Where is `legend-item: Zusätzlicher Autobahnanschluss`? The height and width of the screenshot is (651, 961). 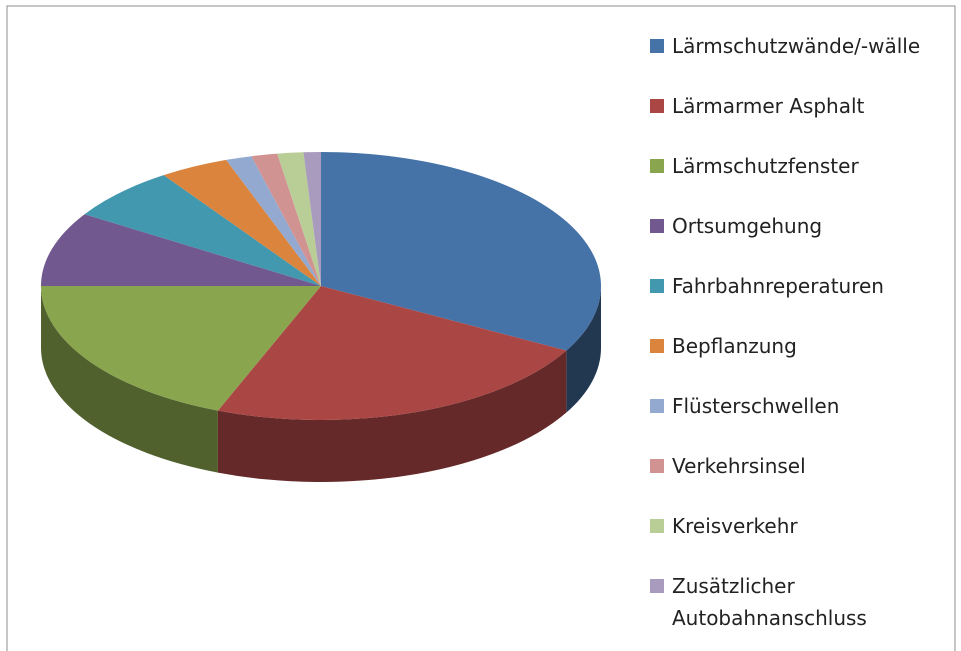 legend-item: Zusätzlicher Autobahnanschluss is located at coordinates (800, 600).